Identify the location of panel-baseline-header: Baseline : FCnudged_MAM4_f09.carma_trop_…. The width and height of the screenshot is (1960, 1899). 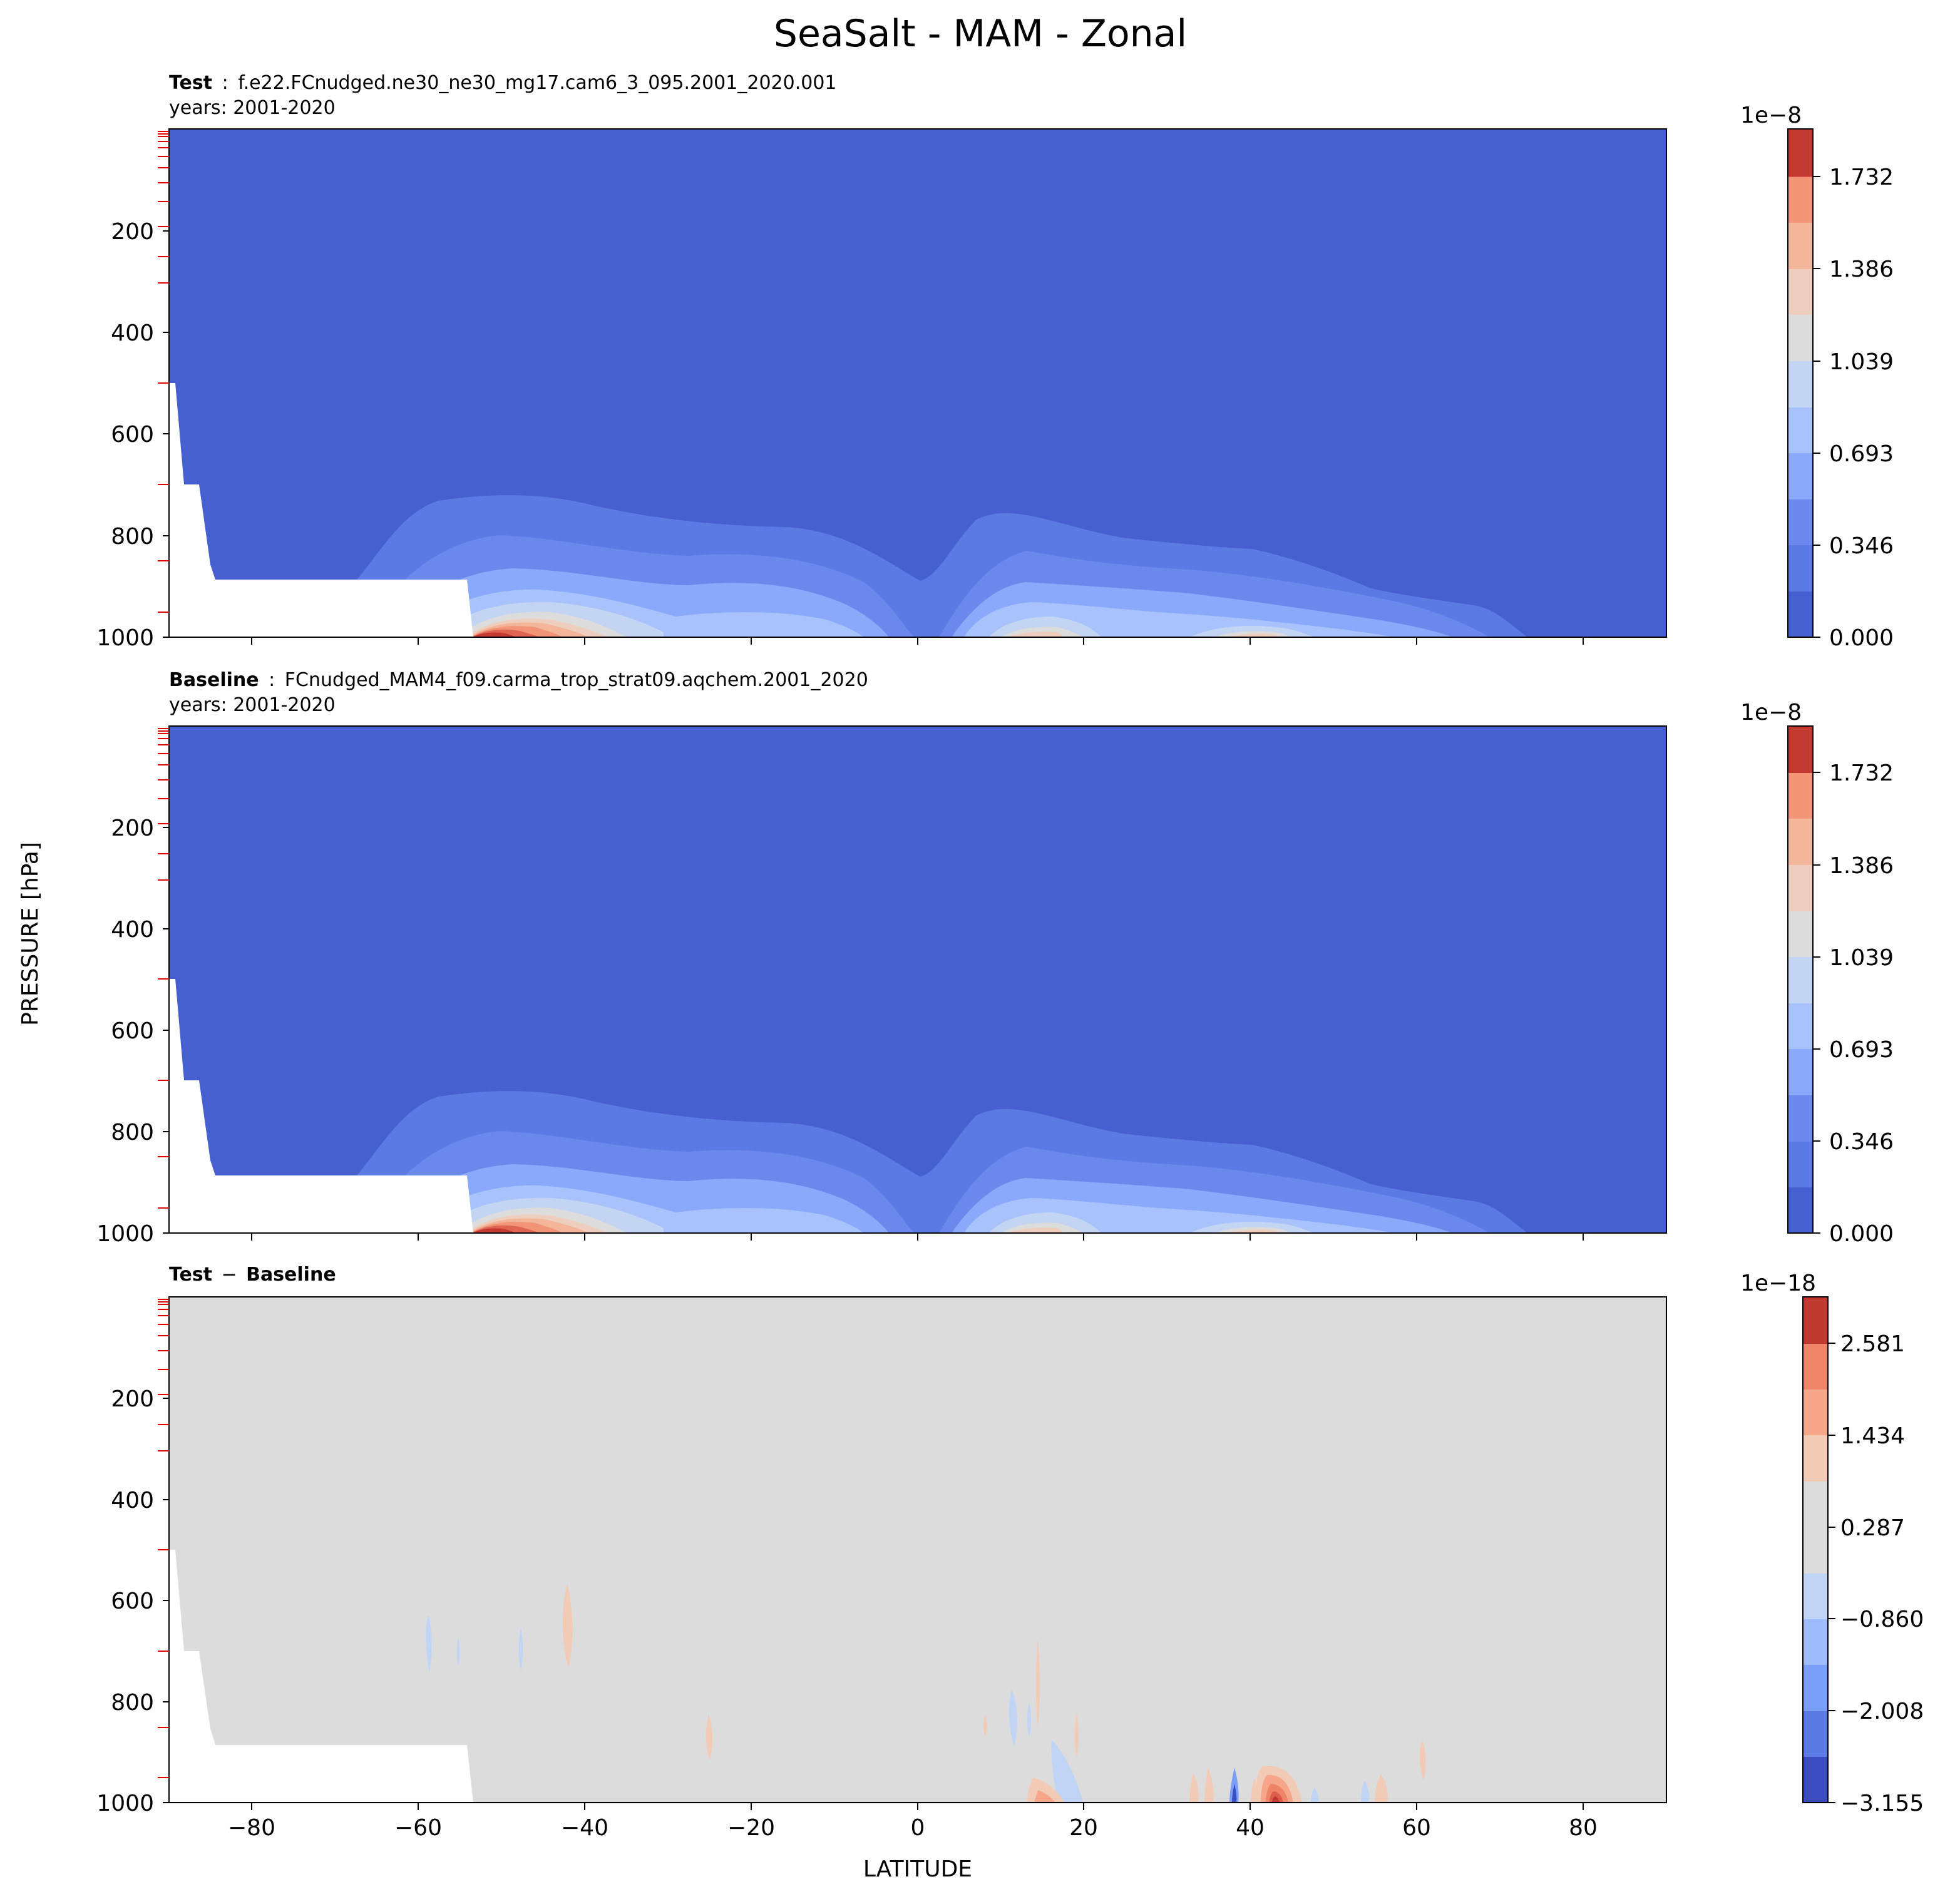
(518, 680).